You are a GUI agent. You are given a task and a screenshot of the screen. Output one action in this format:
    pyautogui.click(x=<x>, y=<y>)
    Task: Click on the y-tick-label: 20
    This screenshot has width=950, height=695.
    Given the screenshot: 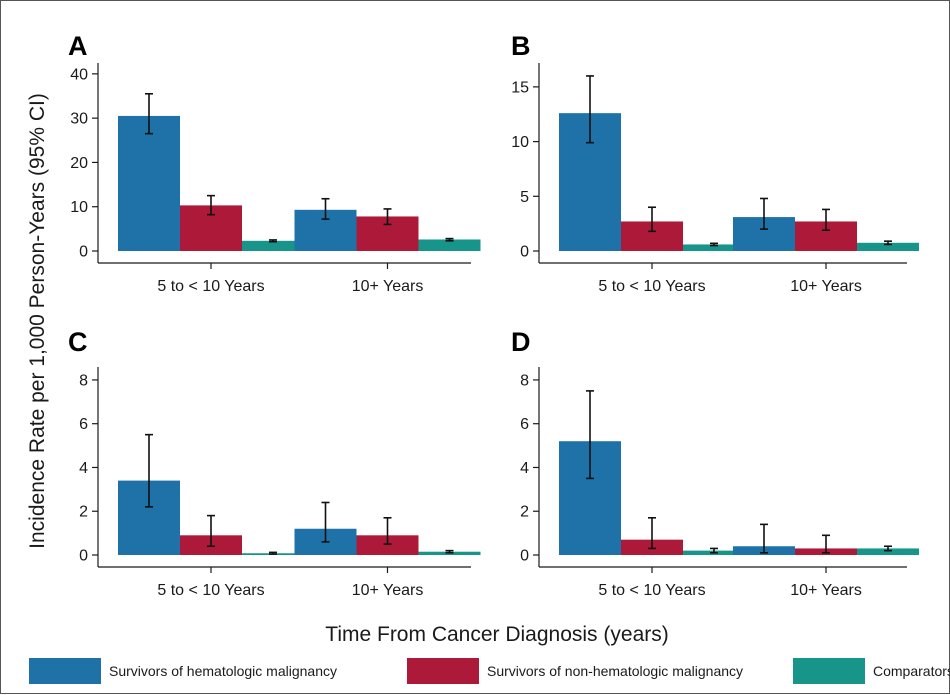 What is the action you would take?
    pyautogui.click(x=79, y=163)
    